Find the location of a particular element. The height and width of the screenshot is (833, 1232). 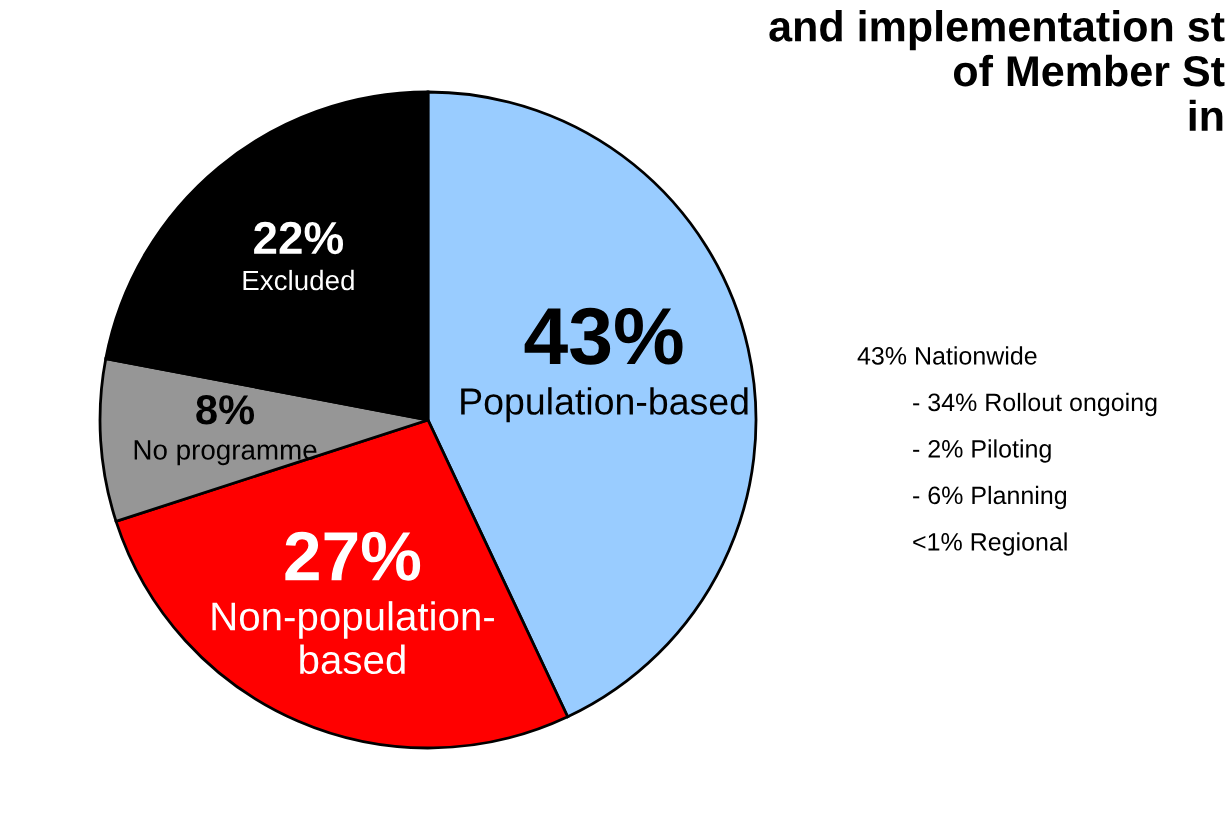

slice-label: Excluded is located at coordinates (298, 280).